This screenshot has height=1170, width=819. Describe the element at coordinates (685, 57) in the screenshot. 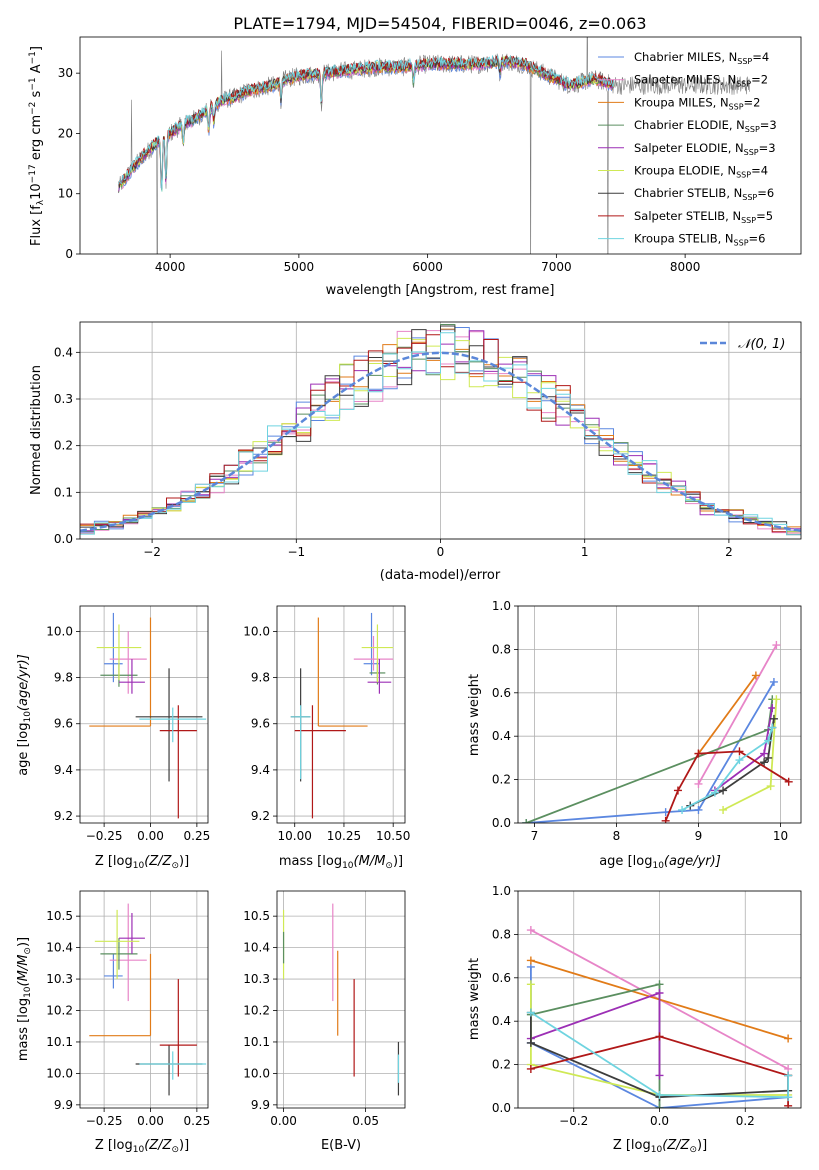

I see `legend-entry-label: Chabrier MILES, N` at that location.